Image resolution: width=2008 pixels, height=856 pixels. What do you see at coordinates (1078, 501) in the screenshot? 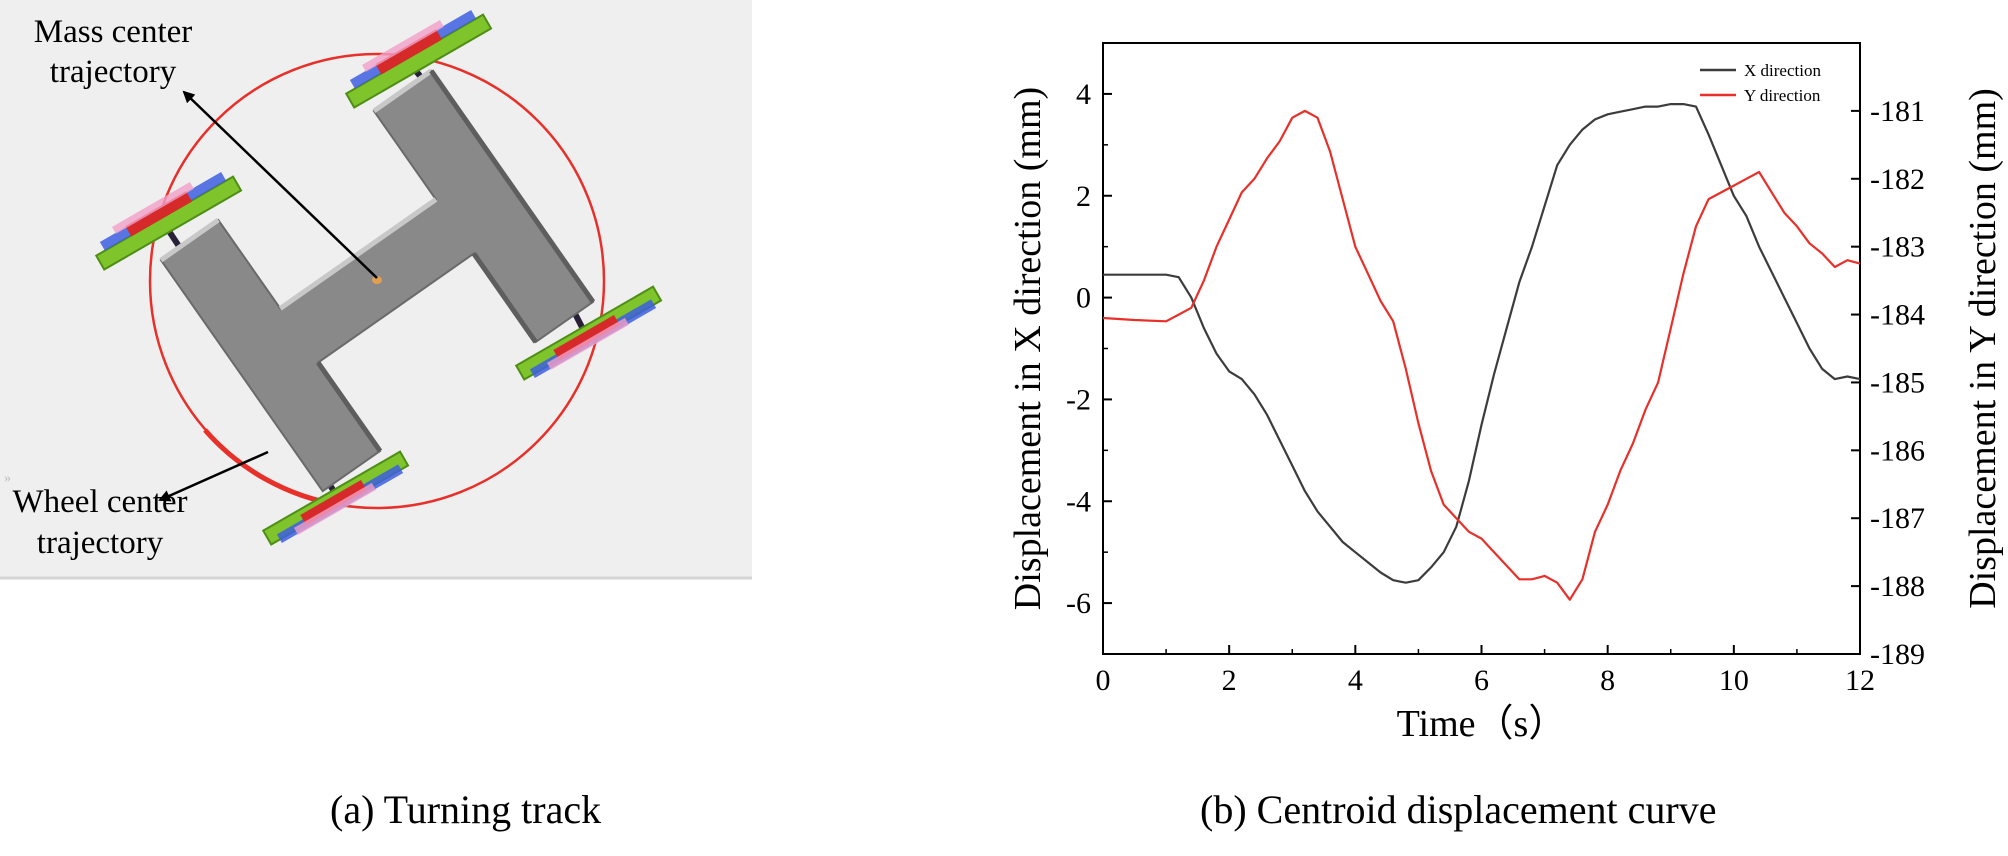
I see `y-left-tick-label: -4` at bounding box center [1078, 501].